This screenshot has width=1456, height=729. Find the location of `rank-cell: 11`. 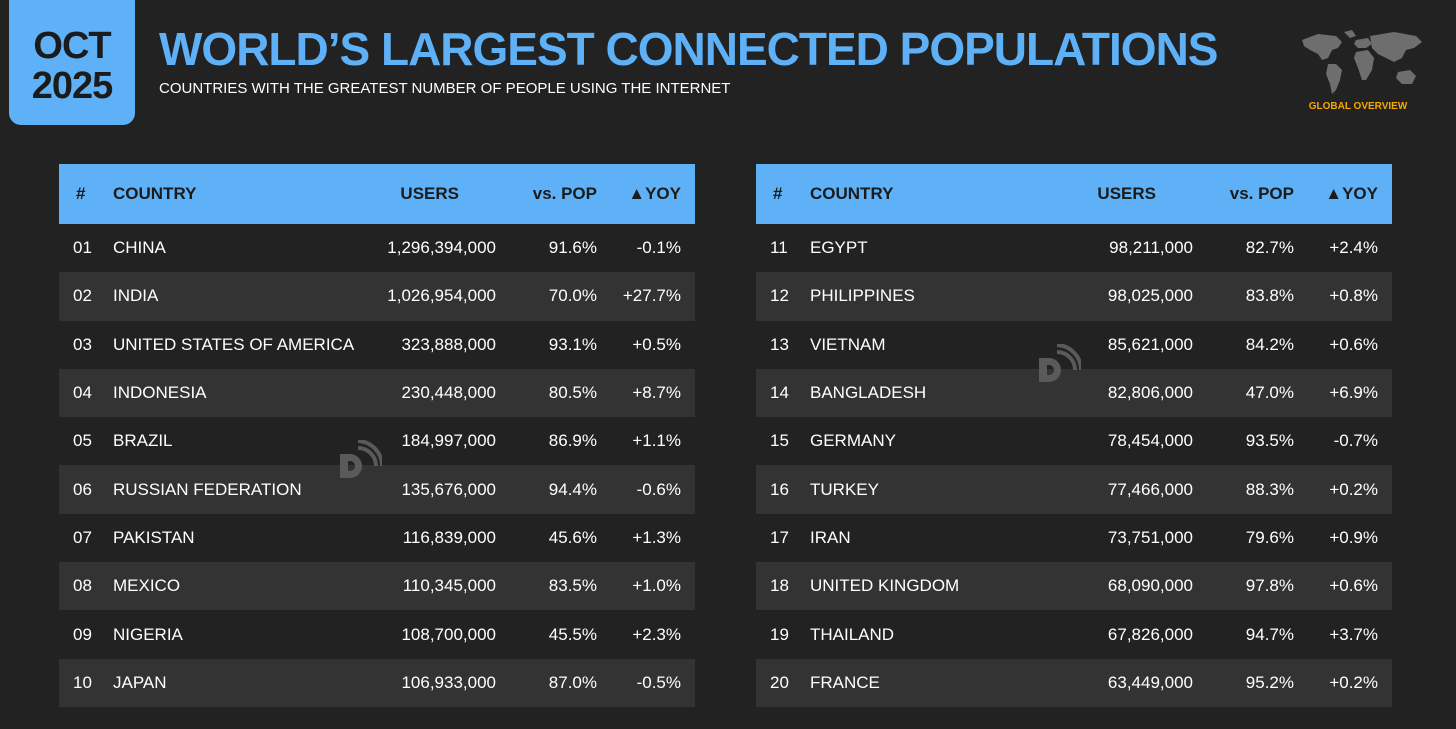

rank-cell: 11 is located at coordinates (779, 248).